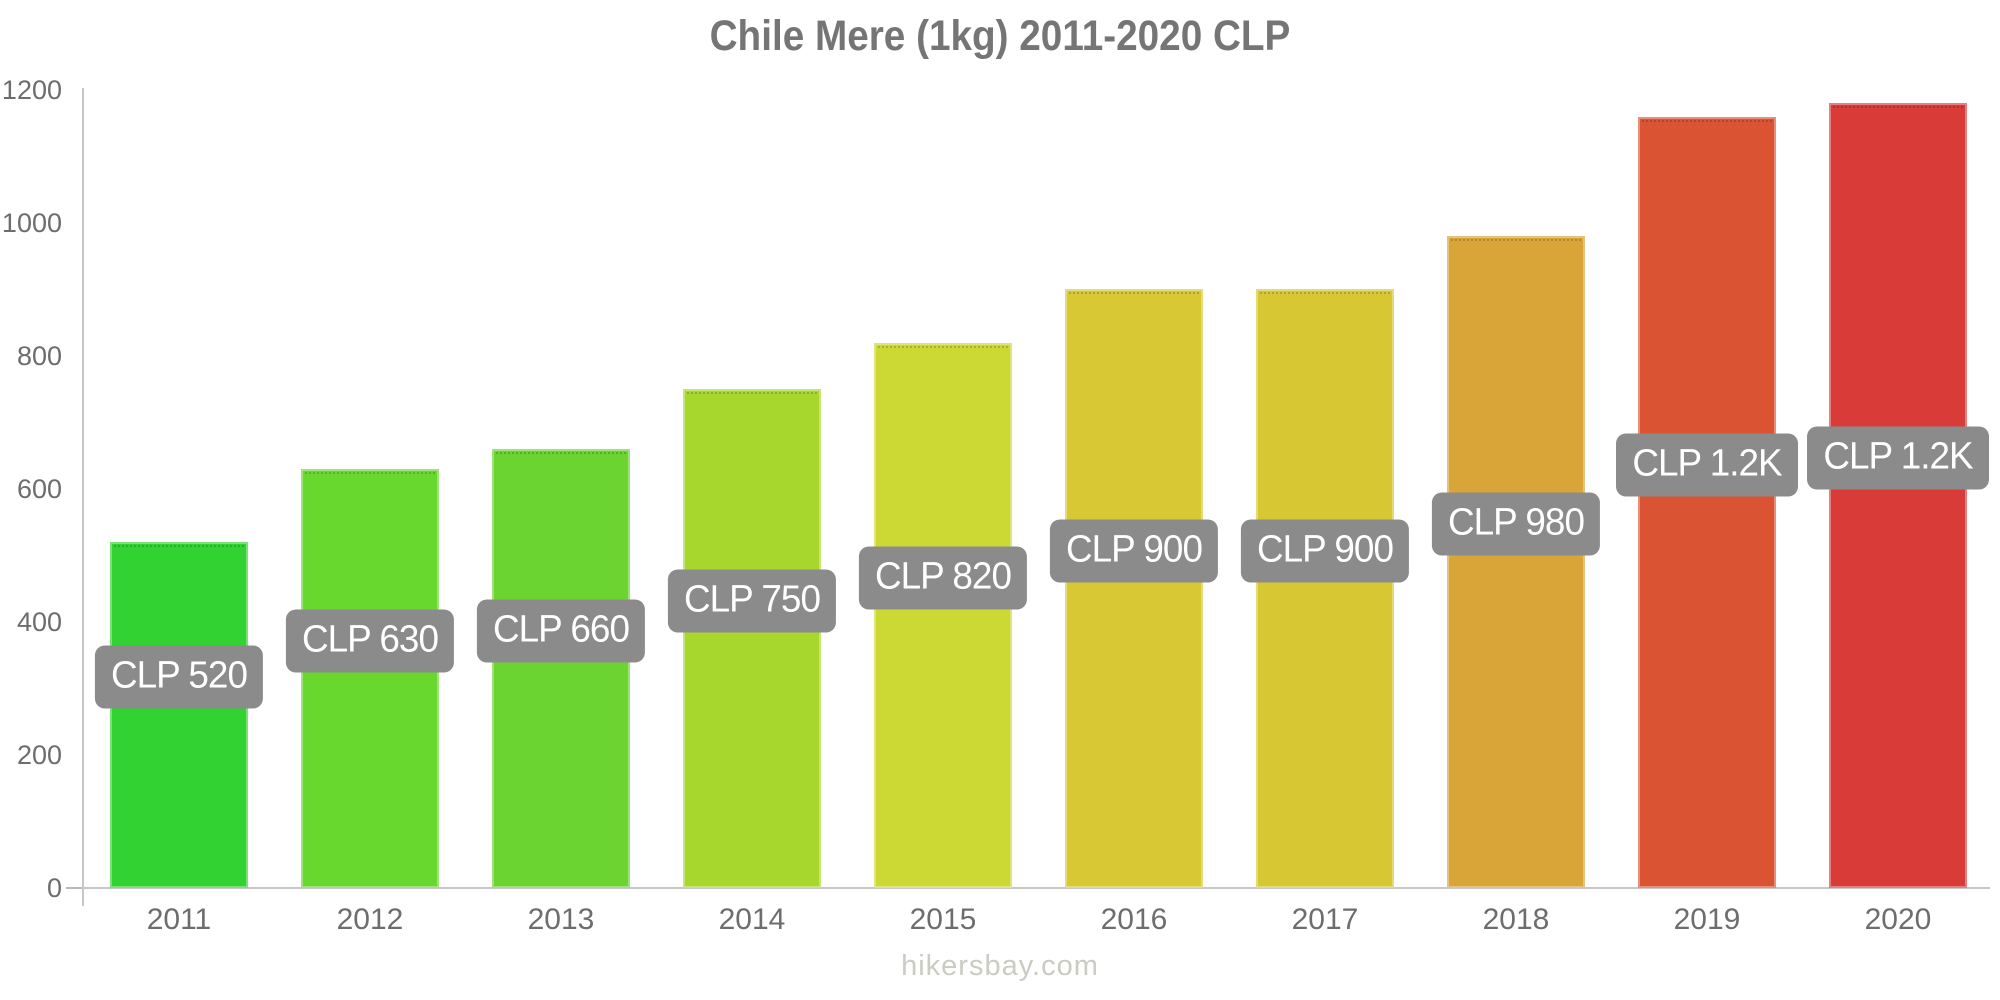 Image resolution: width=2000 pixels, height=1000 pixels. I want to click on bar-value-tooltip: CLP 980, so click(1516, 524).